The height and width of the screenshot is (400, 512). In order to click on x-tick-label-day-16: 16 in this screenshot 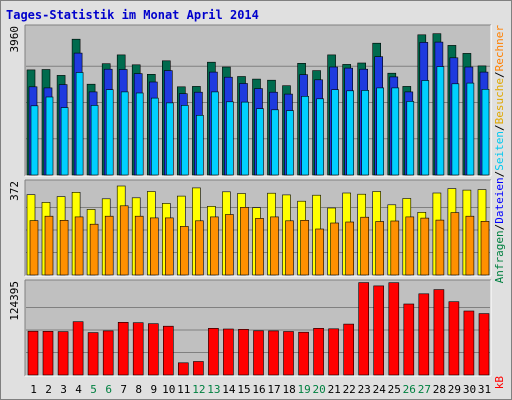, I will do `click(258, 389)`.